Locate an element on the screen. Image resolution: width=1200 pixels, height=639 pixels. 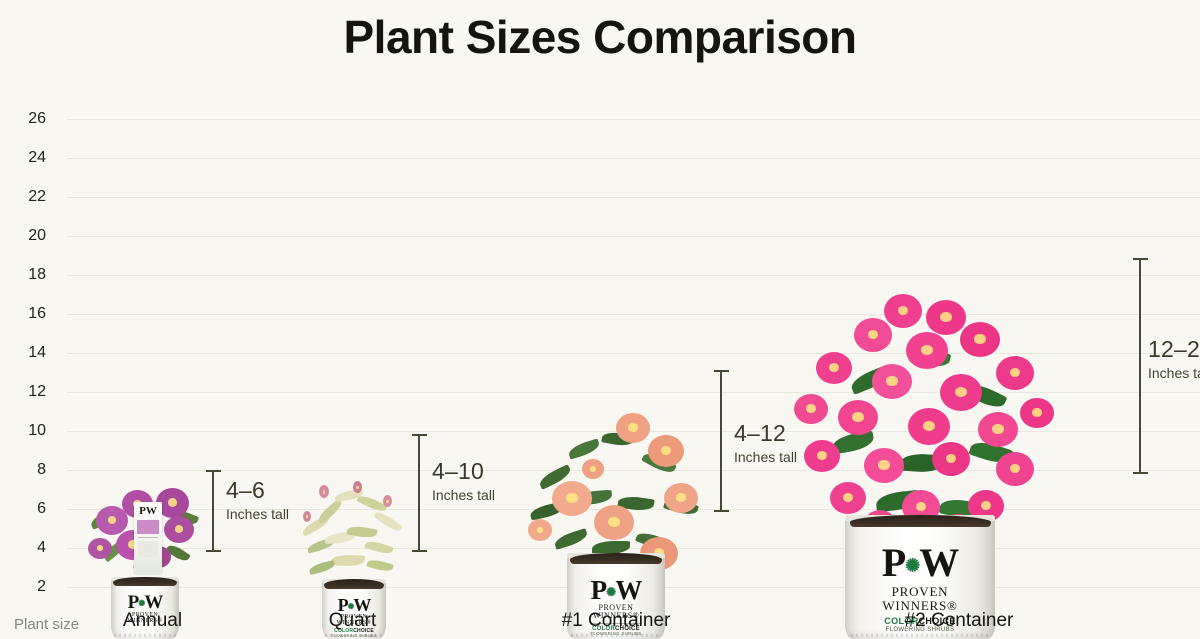
plant-tag: PW is located at coordinates (148, 538).